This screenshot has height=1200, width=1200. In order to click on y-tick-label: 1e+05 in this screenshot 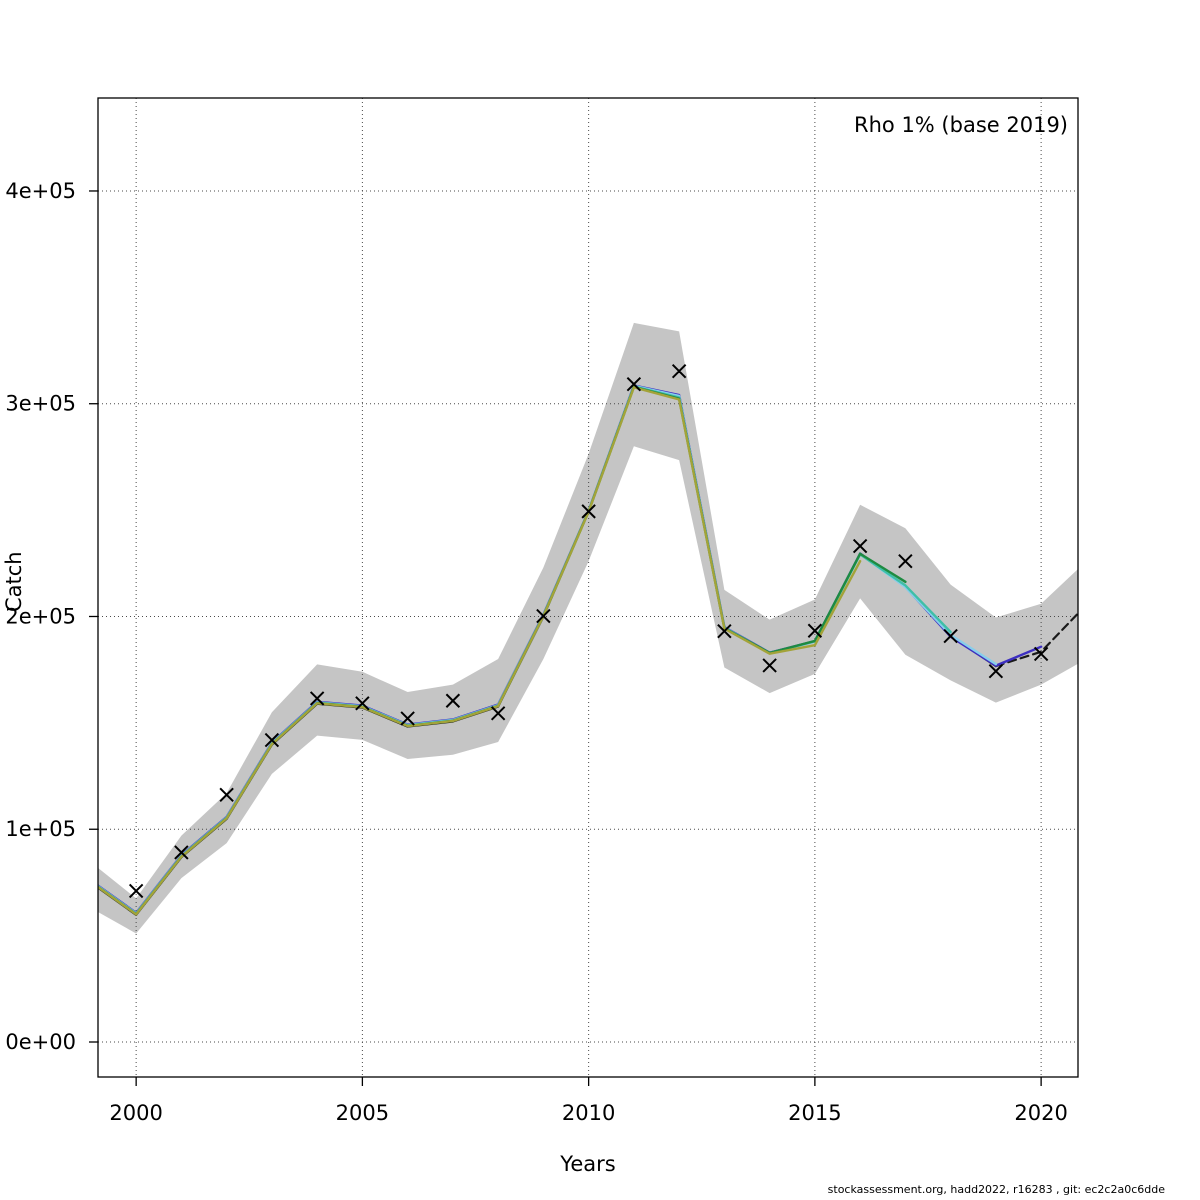, I will do `click(40, 829)`.